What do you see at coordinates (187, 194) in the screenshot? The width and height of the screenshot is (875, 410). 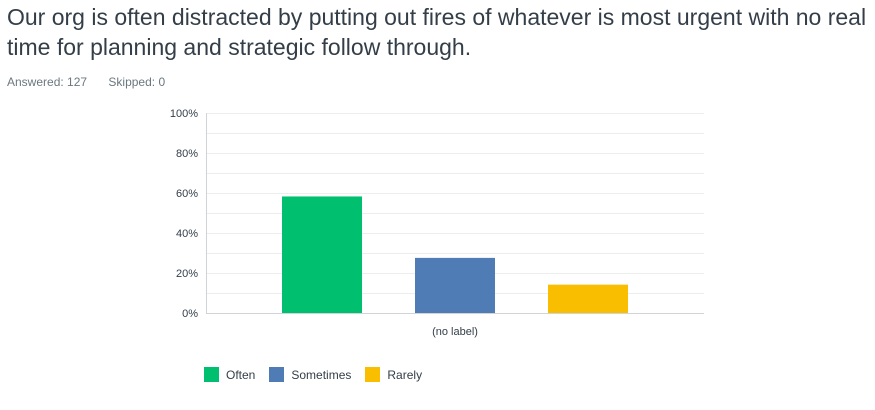 I see `y-tick-label: 60%` at bounding box center [187, 194].